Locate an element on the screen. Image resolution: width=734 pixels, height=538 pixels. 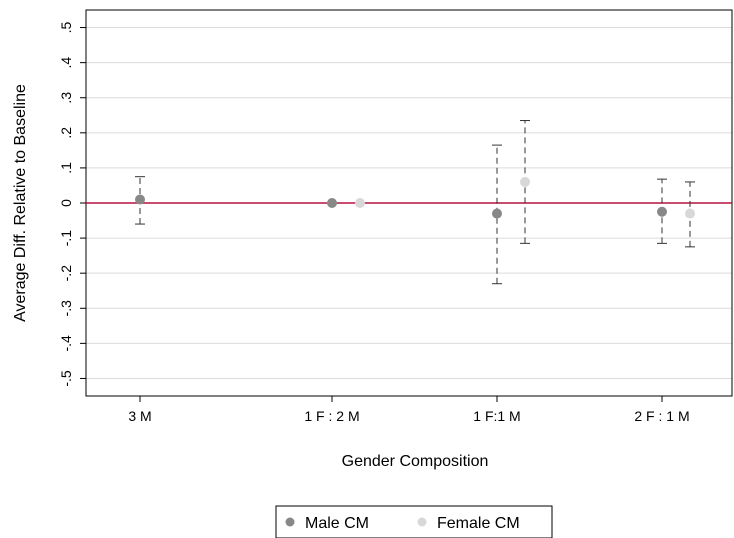
y-tick-label: -.5 is located at coordinates (66, 378).